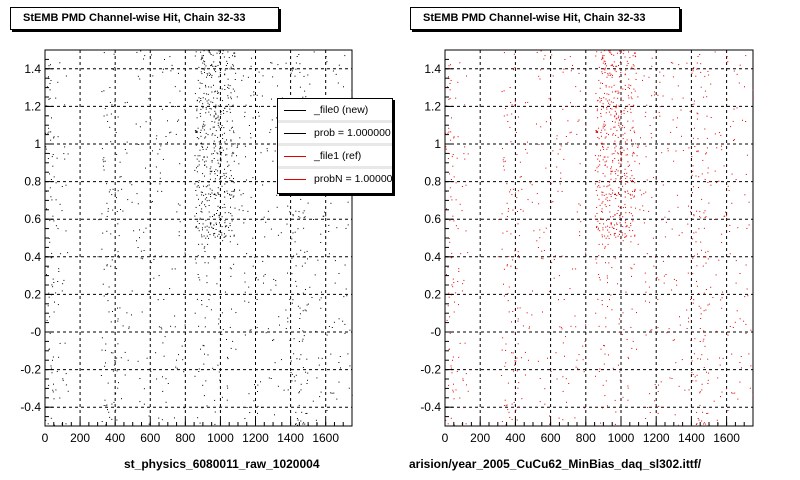 Image resolution: width=800 pixels, height=480 pixels. I want to click on y-tick-label: -0.2, so click(30, 370).